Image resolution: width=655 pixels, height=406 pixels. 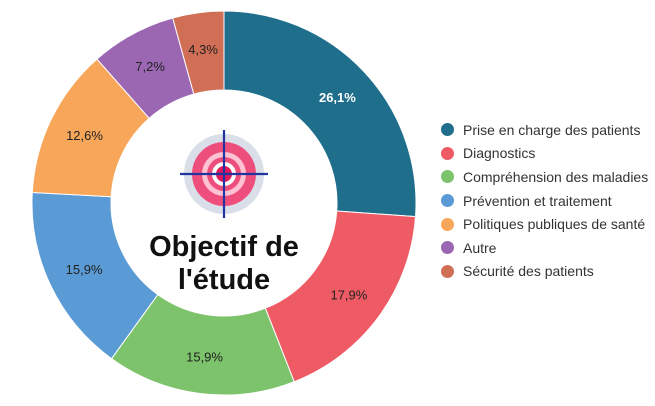 What do you see at coordinates (84, 135) in the screenshot?
I see `slice-value-label: 12,6%` at bounding box center [84, 135].